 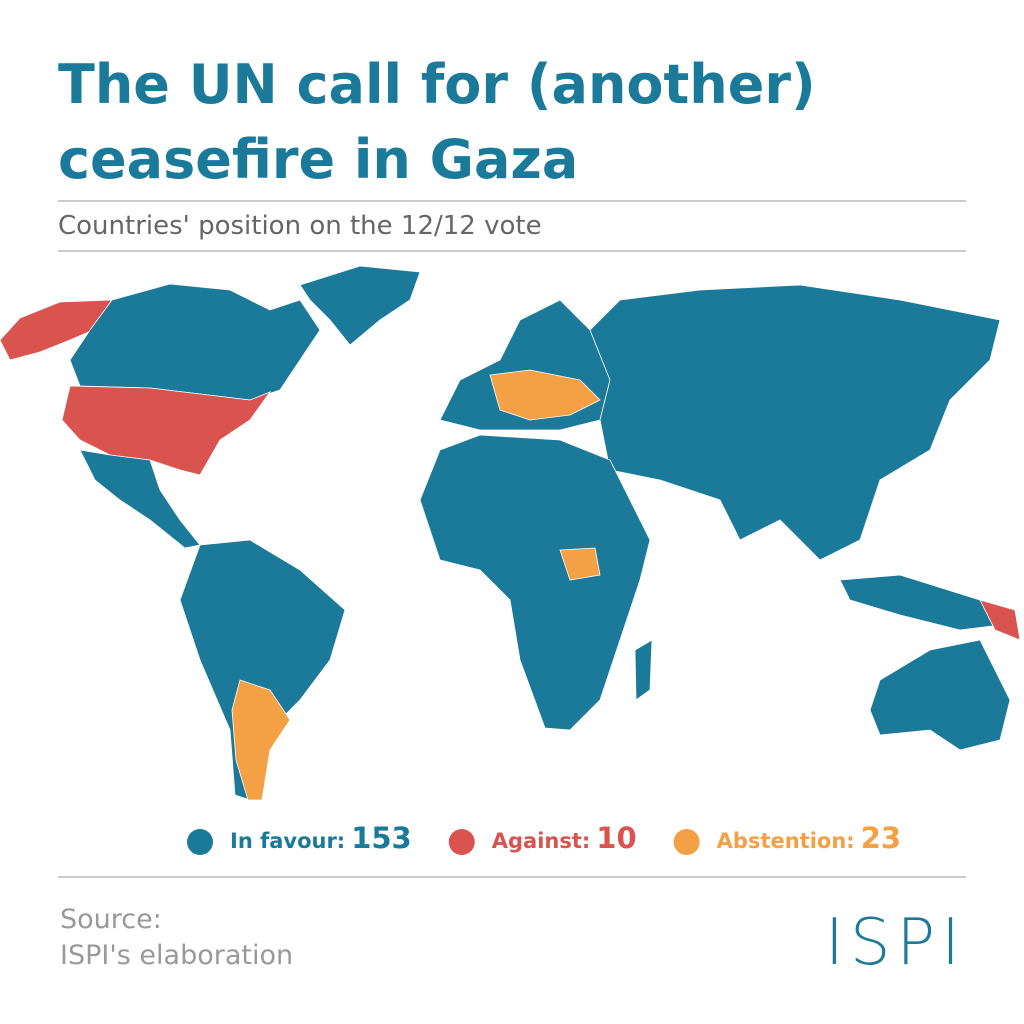 What do you see at coordinates (786, 841) in the screenshot?
I see `legend-label: Abstention:` at bounding box center [786, 841].